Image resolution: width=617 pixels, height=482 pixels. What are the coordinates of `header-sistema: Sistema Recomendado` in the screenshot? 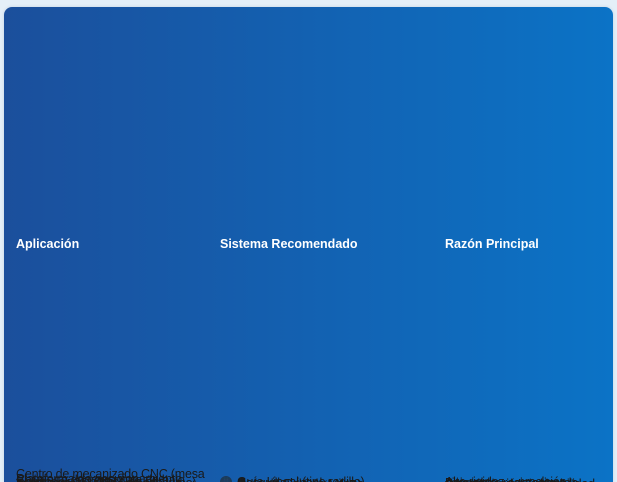 It's located at (289, 244).